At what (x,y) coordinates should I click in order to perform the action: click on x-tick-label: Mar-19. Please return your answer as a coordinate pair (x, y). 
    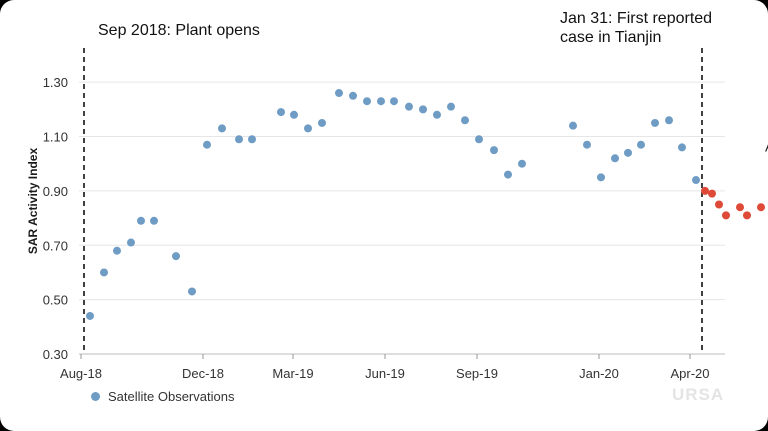
    Looking at the image, I should click on (292, 373).